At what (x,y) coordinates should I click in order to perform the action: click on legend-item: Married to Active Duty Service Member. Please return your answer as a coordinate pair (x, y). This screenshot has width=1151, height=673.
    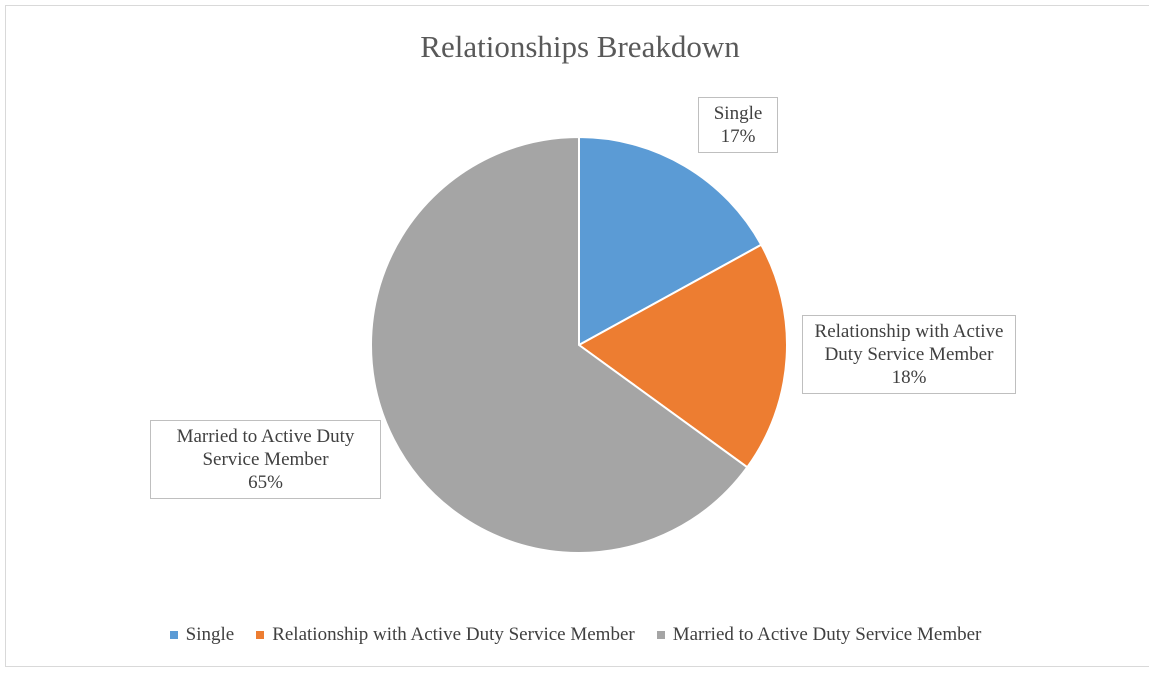
    Looking at the image, I should click on (819, 635).